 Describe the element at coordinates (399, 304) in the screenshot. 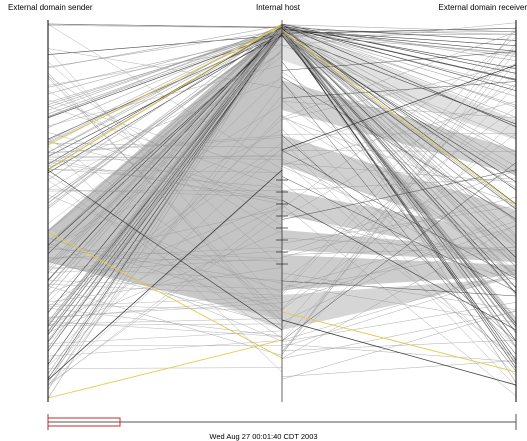

I see `right-flow-band` at that location.